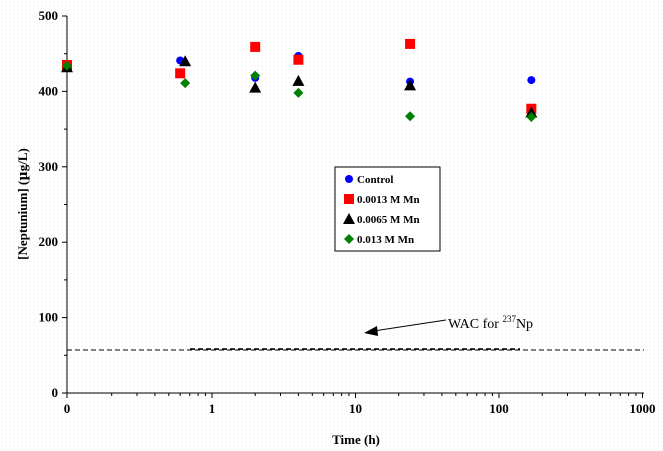  What do you see at coordinates (67, 408) in the screenshot?
I see `x-tick-label: 0` at bounding box center [67, 408].